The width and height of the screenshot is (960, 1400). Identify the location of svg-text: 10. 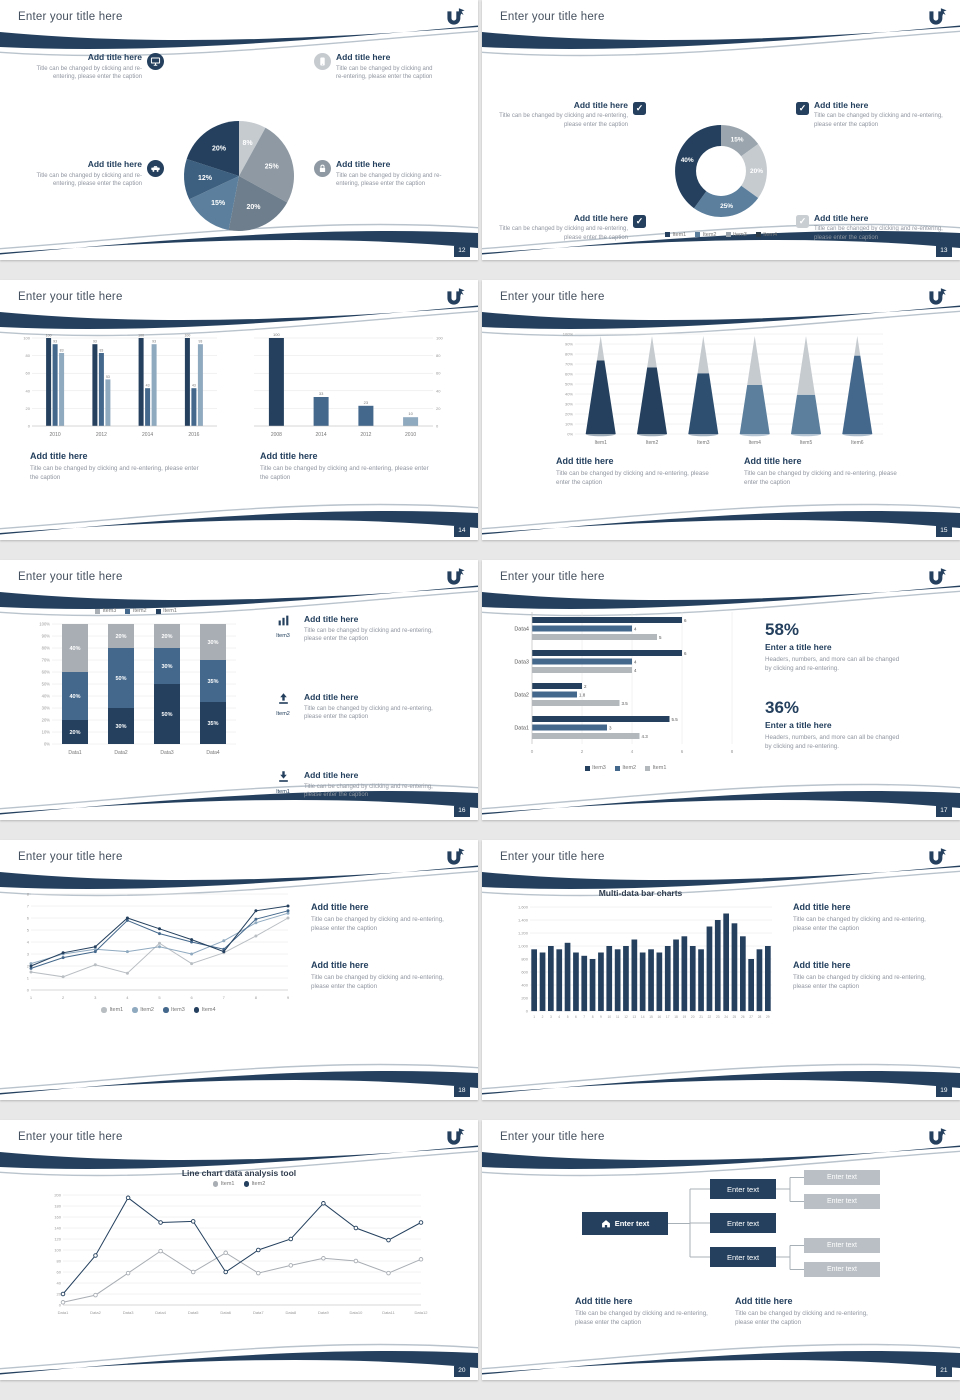
(609, 1017).